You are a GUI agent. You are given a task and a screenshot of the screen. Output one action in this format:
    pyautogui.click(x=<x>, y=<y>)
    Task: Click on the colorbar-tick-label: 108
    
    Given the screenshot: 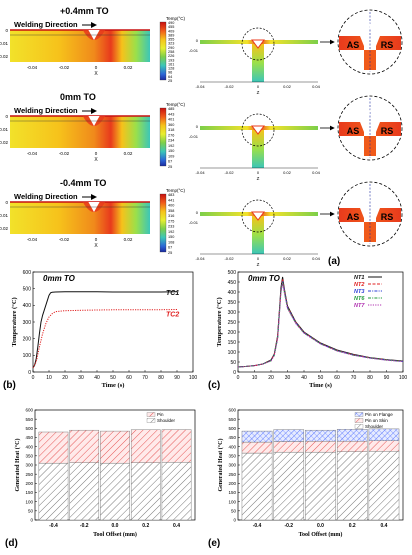 What is the action you would take?
    pyautogui.click(x=171, y=242)
    